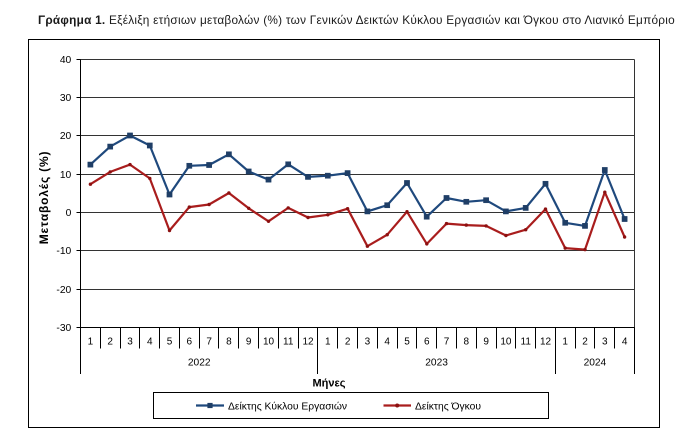 This screenshot has height=444, width=684. I want to click on svg-text: -10, so click(63, 251).